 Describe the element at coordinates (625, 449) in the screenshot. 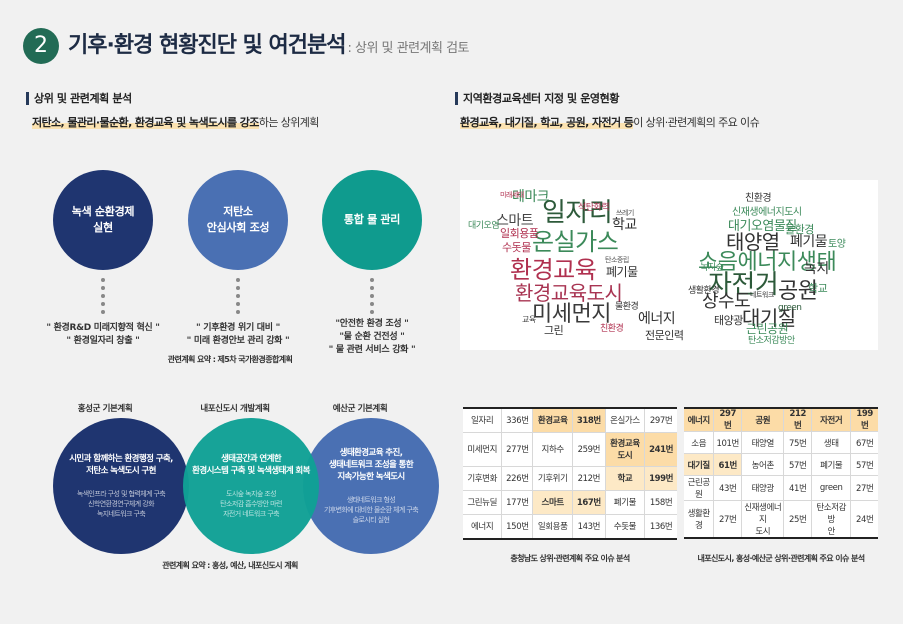

I see `issue-keyword-cell: 환경교육 도시` at that location.